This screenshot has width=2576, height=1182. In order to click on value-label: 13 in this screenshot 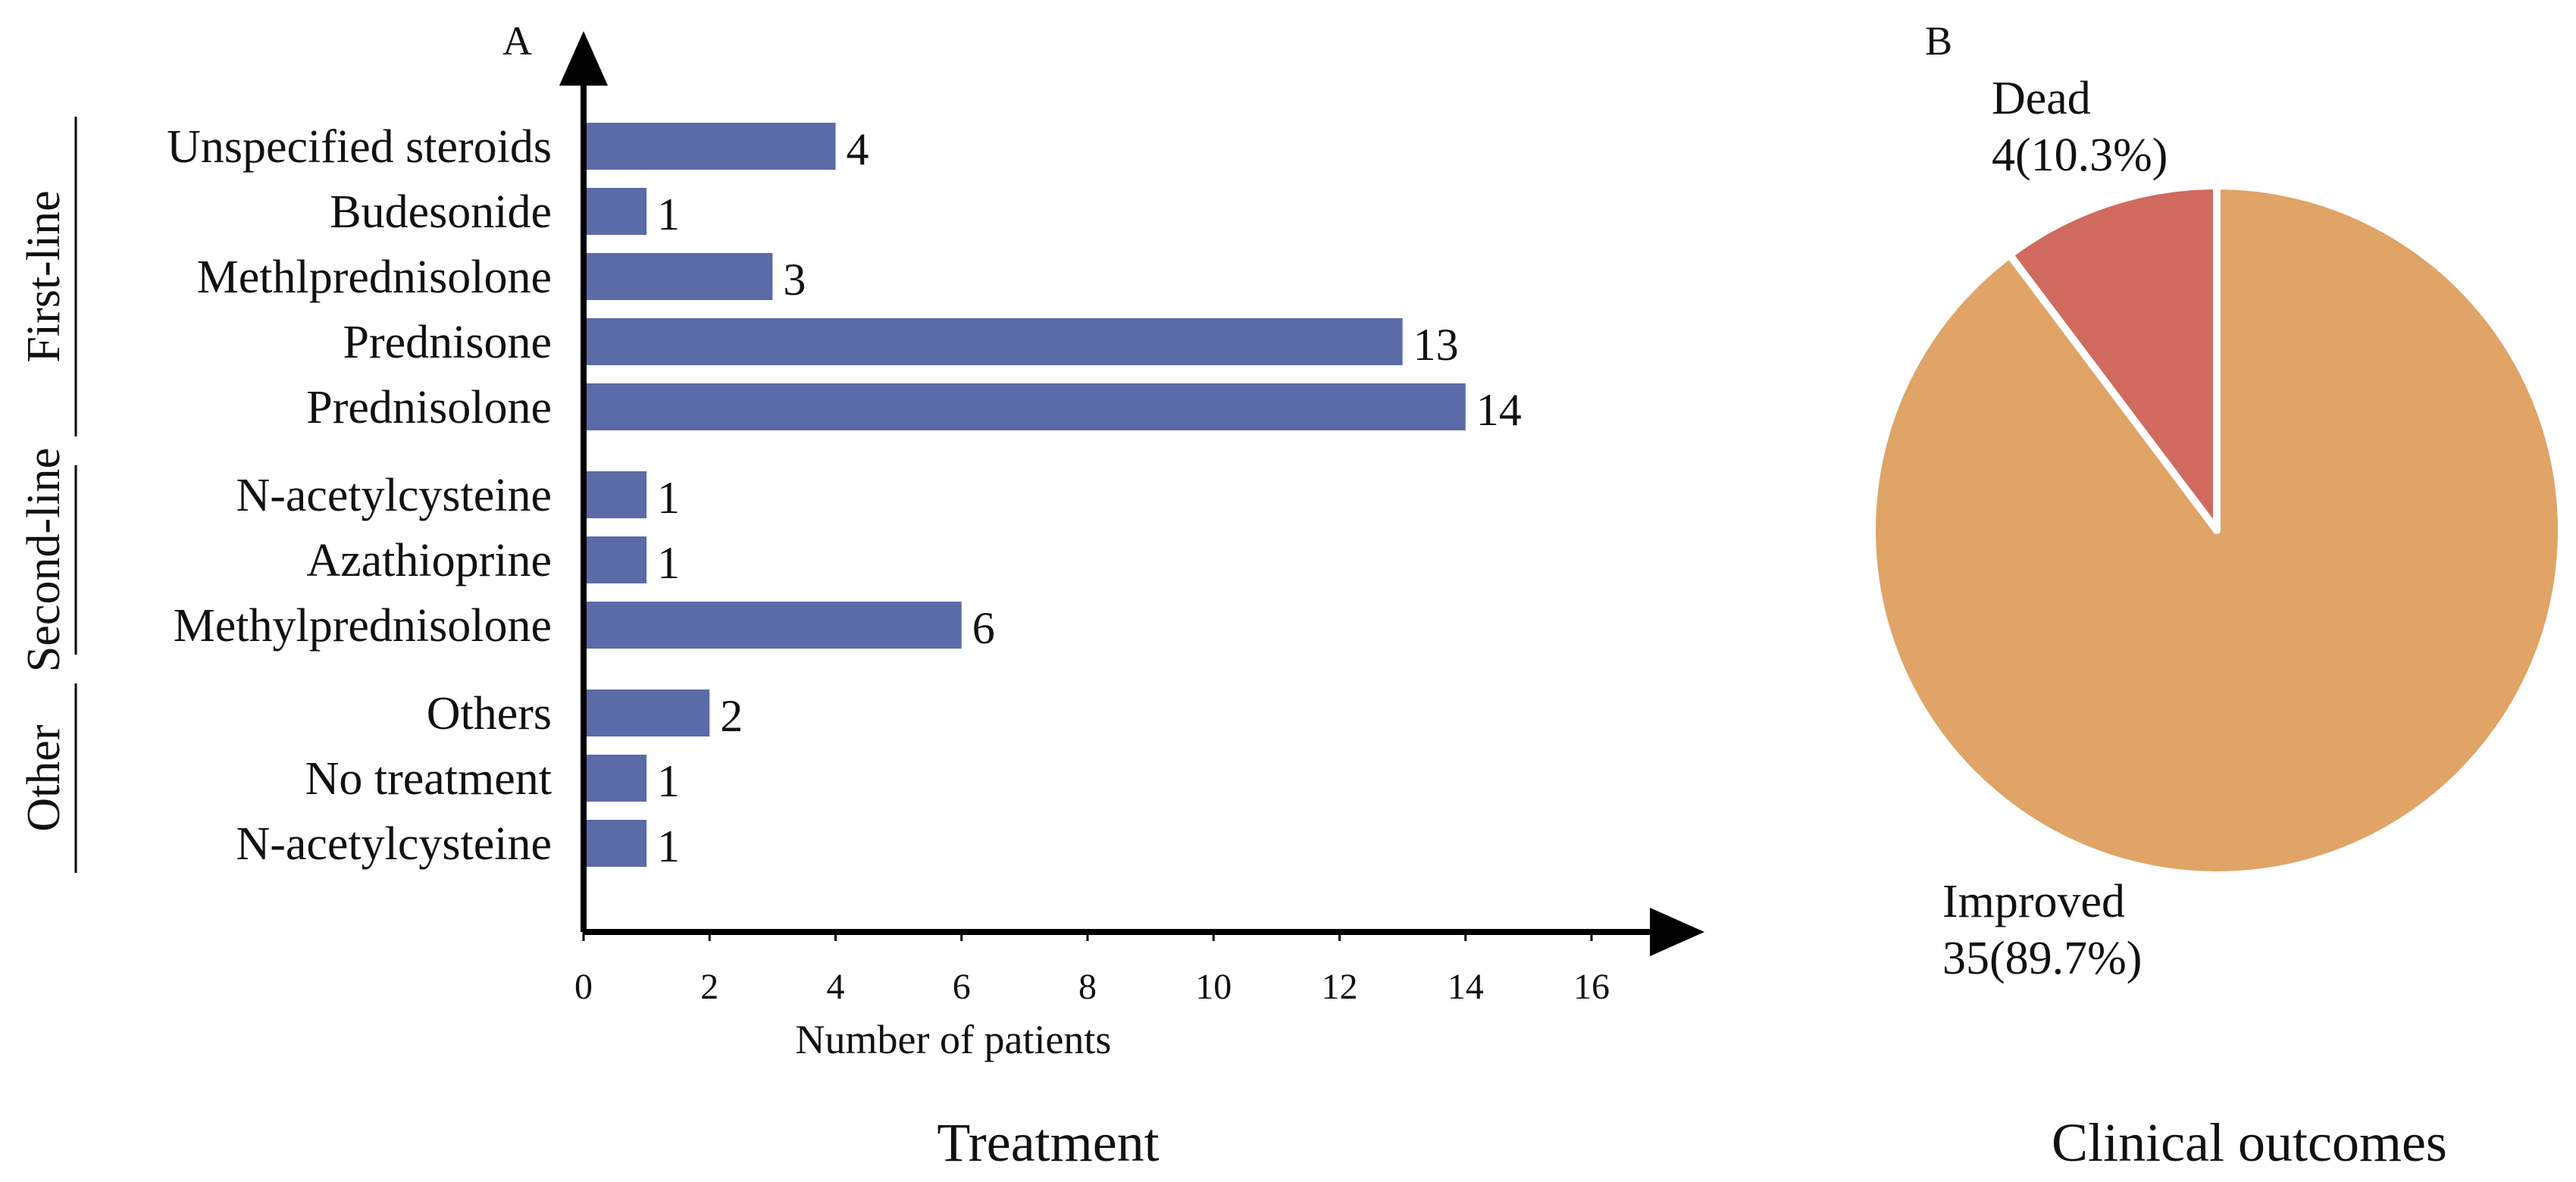, I will do `click(1436, 345)`.